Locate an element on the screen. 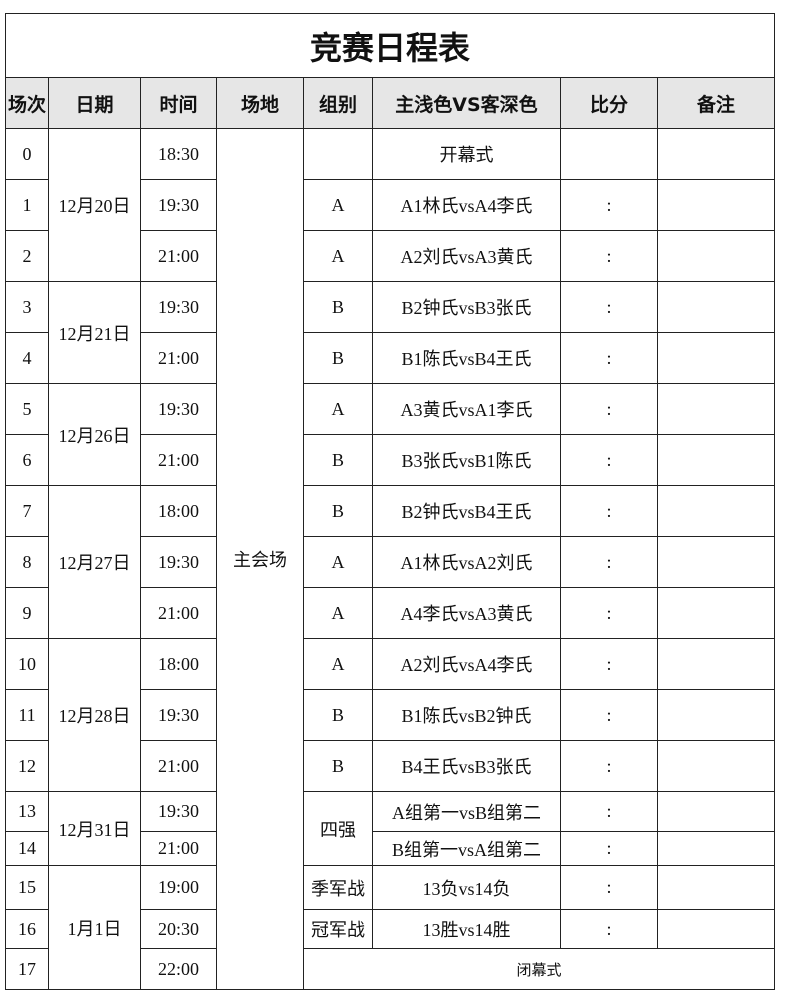 The height and width of the screenshot is (998, 788). matchup-cell: B组第一vsA组第二 is located at coordinates (466, 848).